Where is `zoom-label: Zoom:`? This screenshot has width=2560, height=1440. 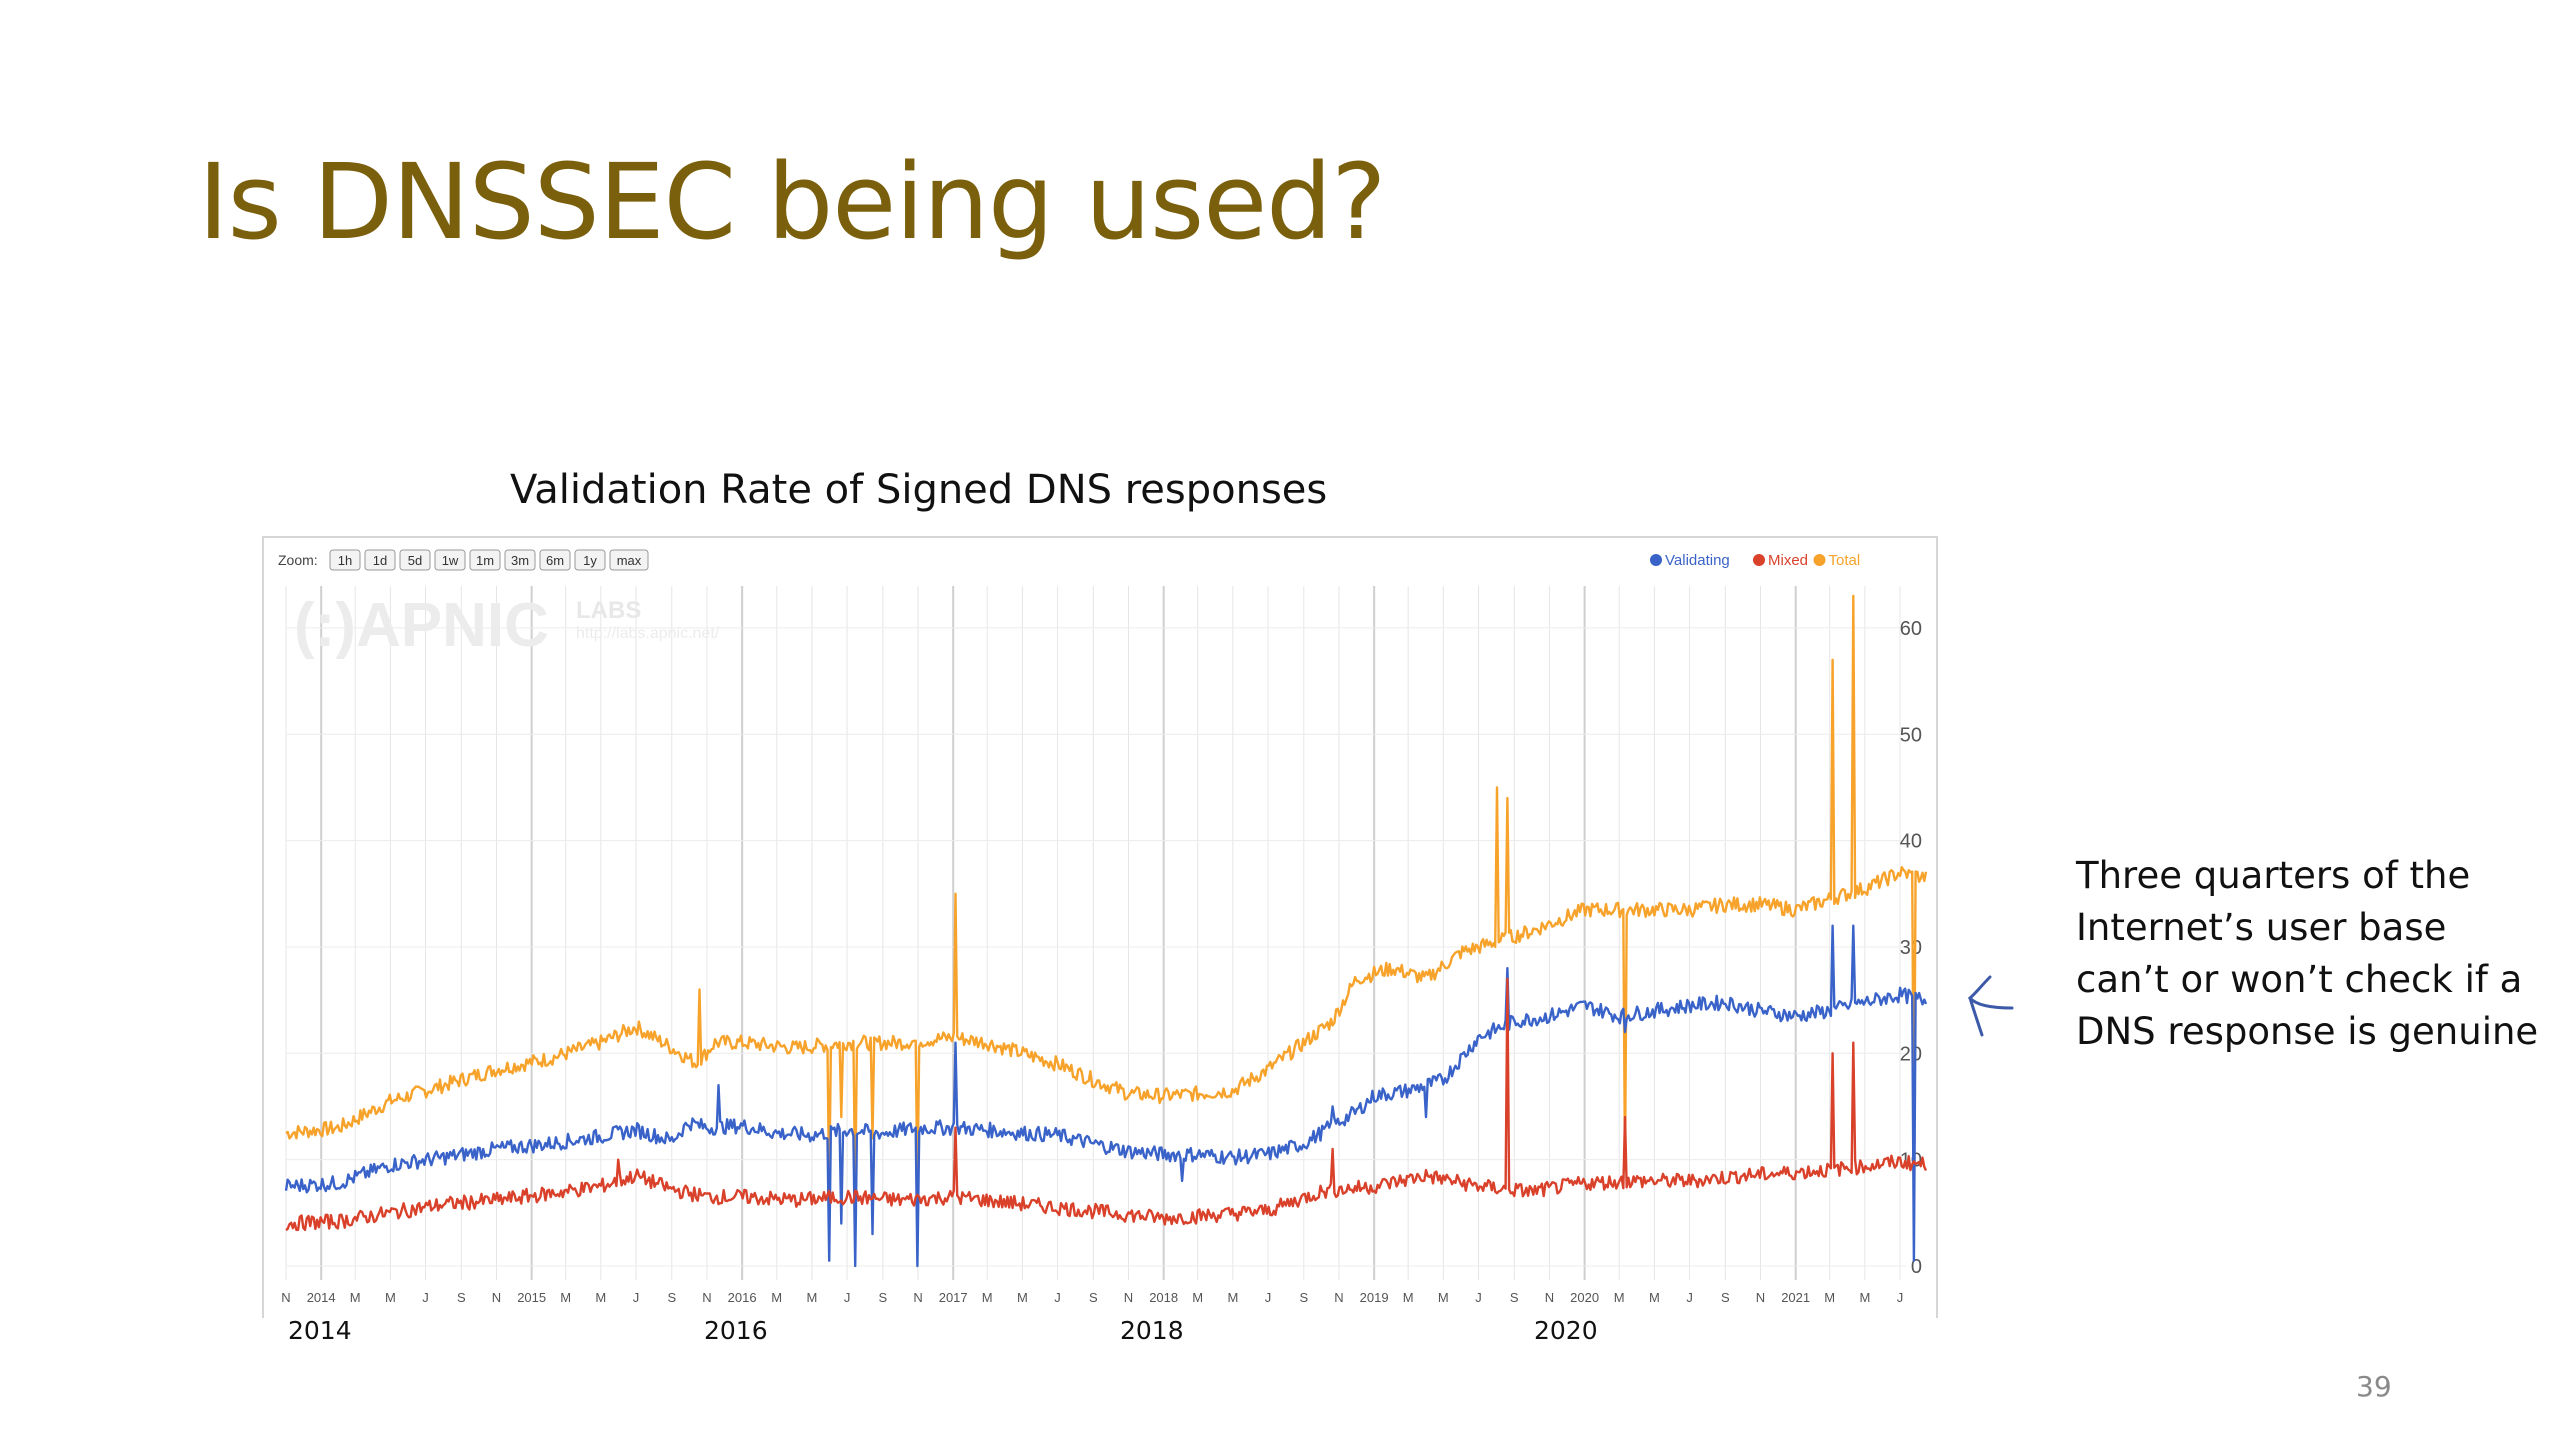 zoom-label: Zoom: is located at coordinates (298, 560).